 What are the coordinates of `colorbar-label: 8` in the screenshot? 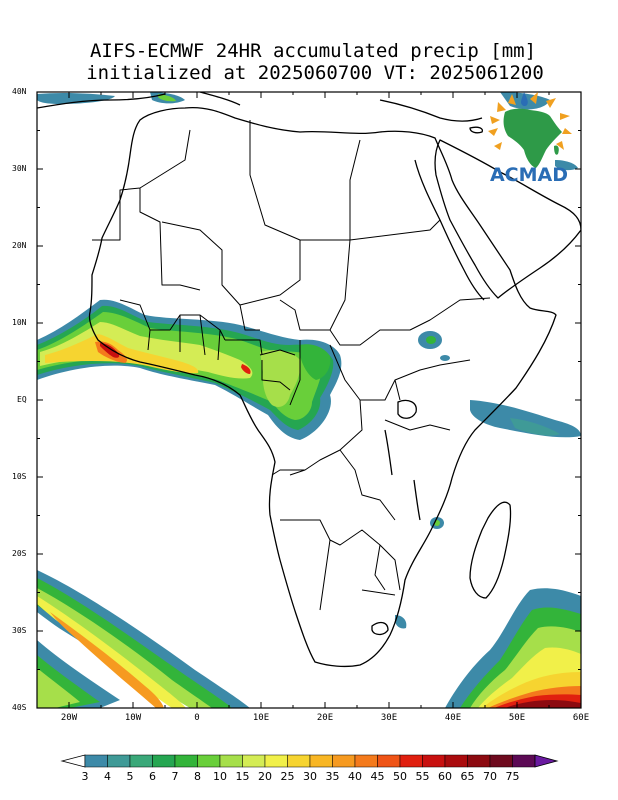 It's located at (197, 776).